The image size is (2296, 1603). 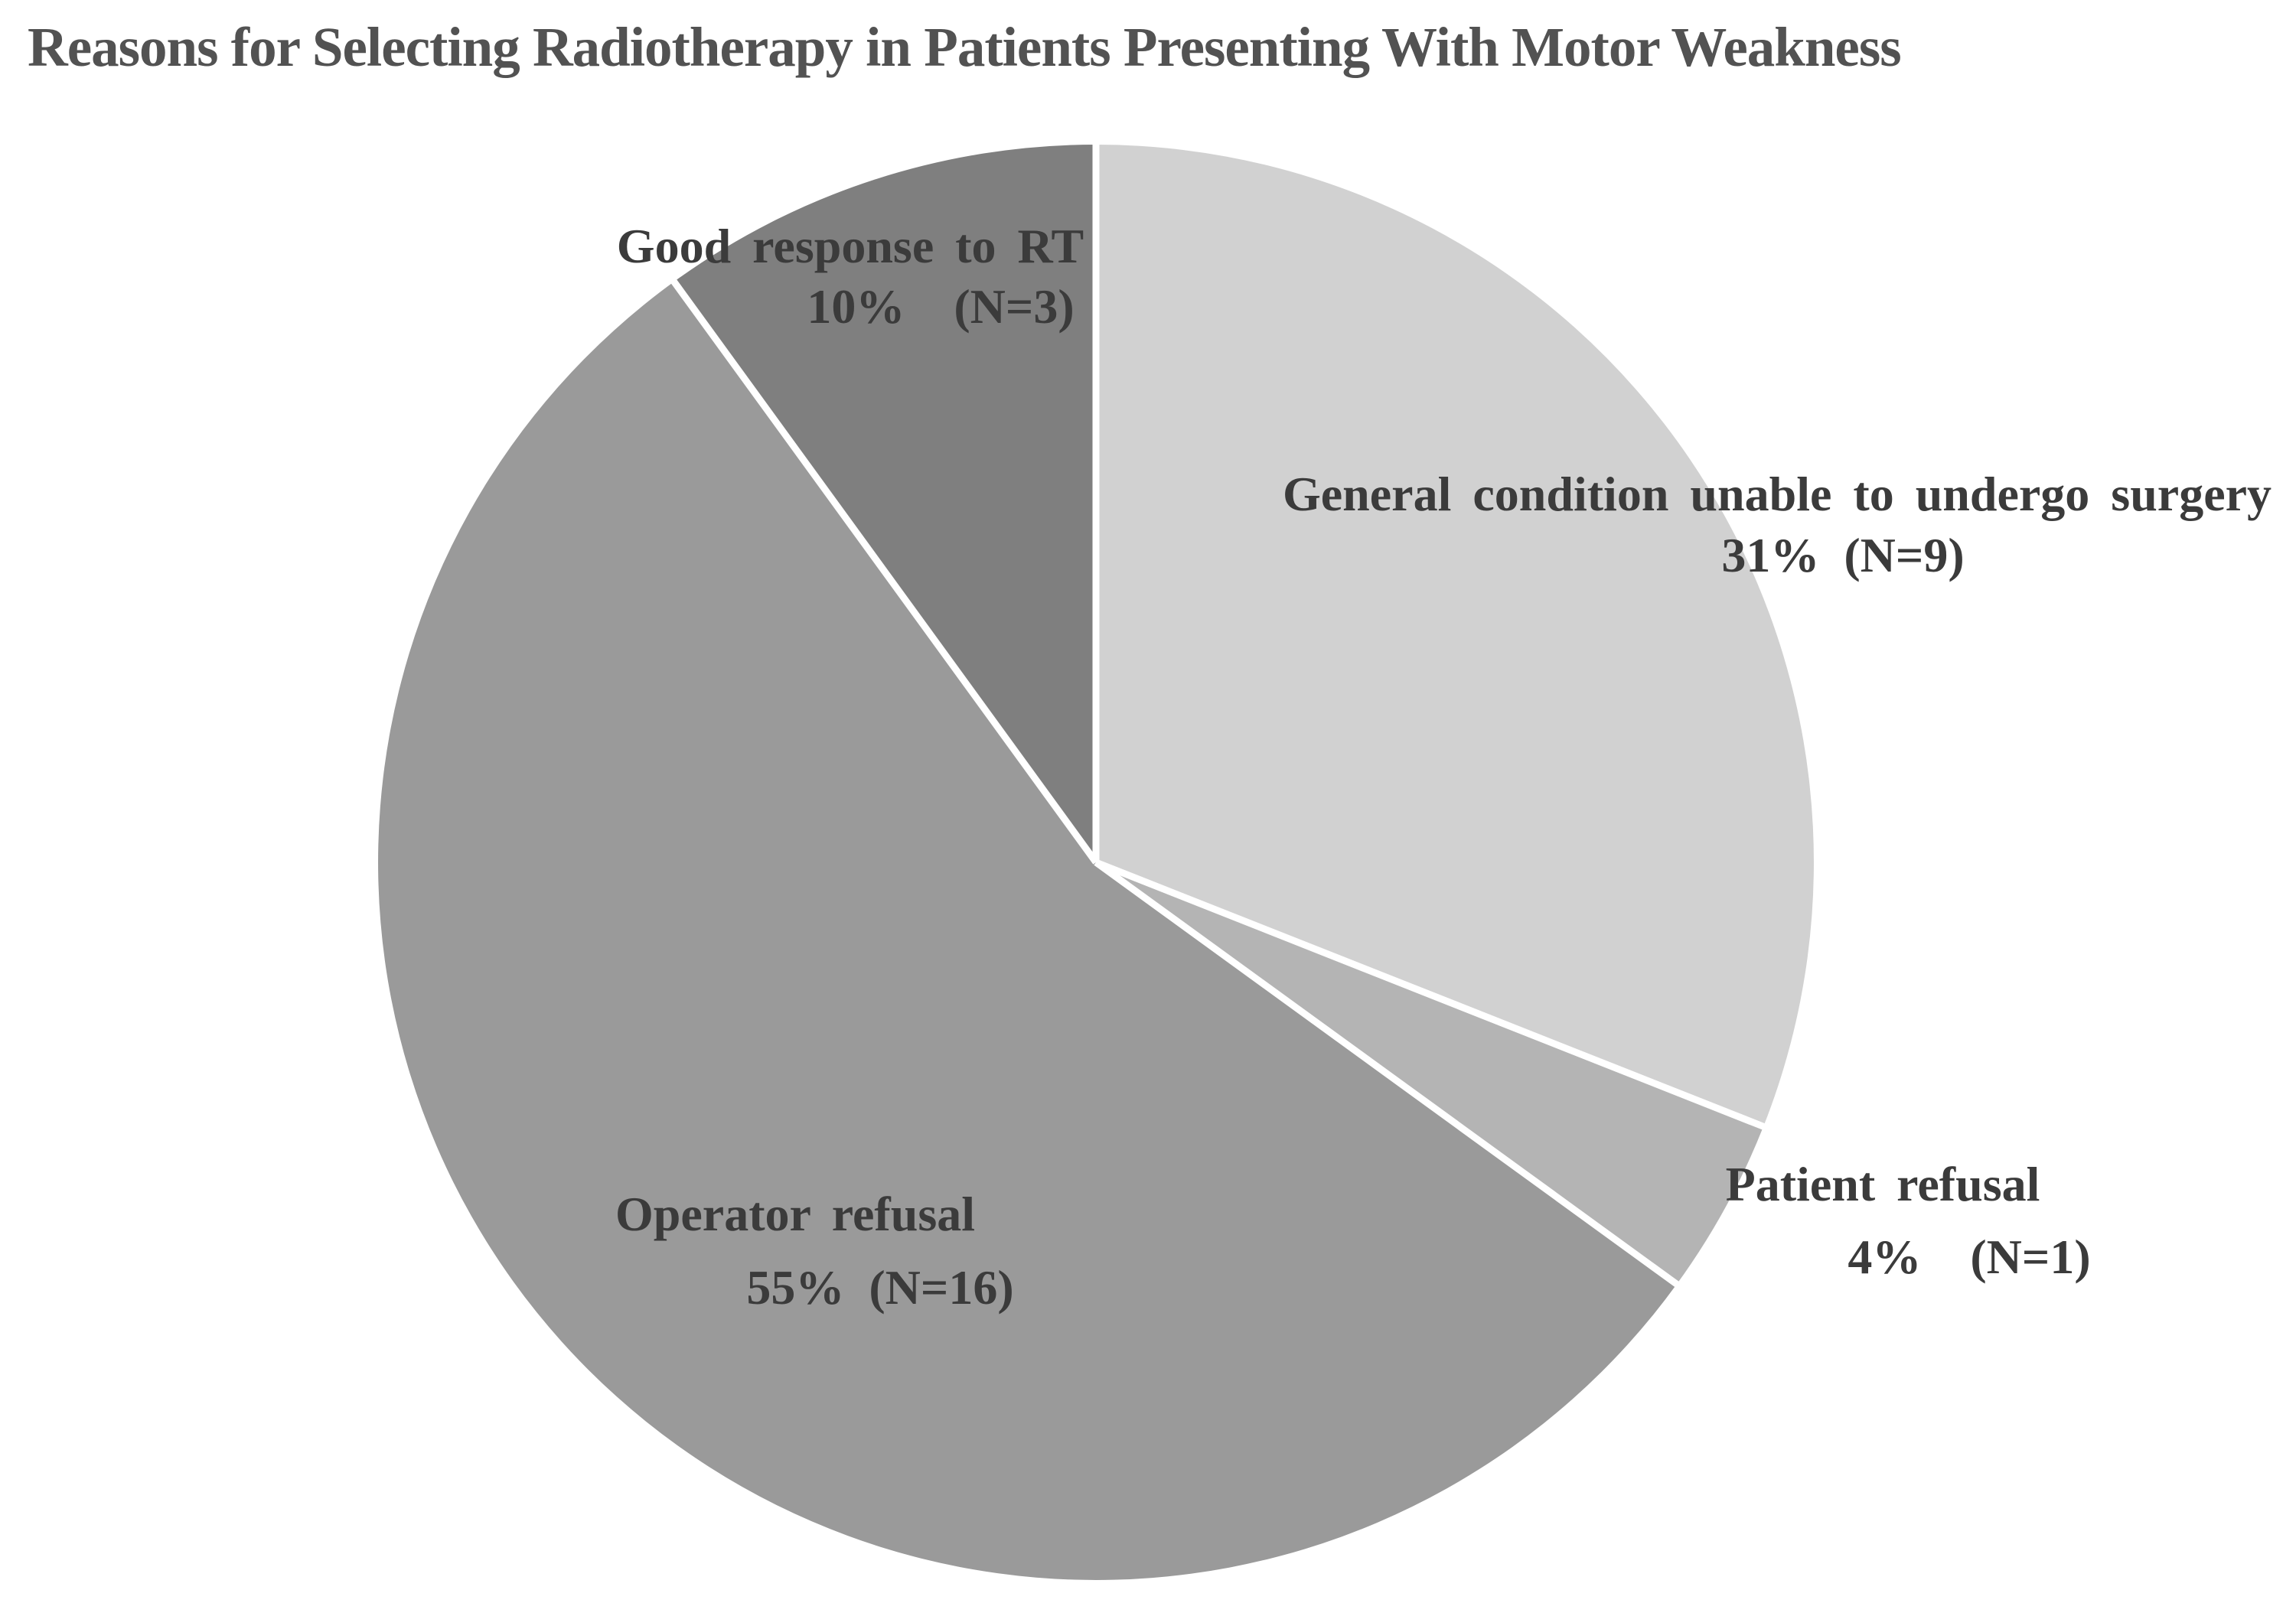 What do you see at coordinates (795, 1214) in the screenshot?
I see `slice-label-operator-refusal: Operator refusal` at bounding box center [795, 1214].